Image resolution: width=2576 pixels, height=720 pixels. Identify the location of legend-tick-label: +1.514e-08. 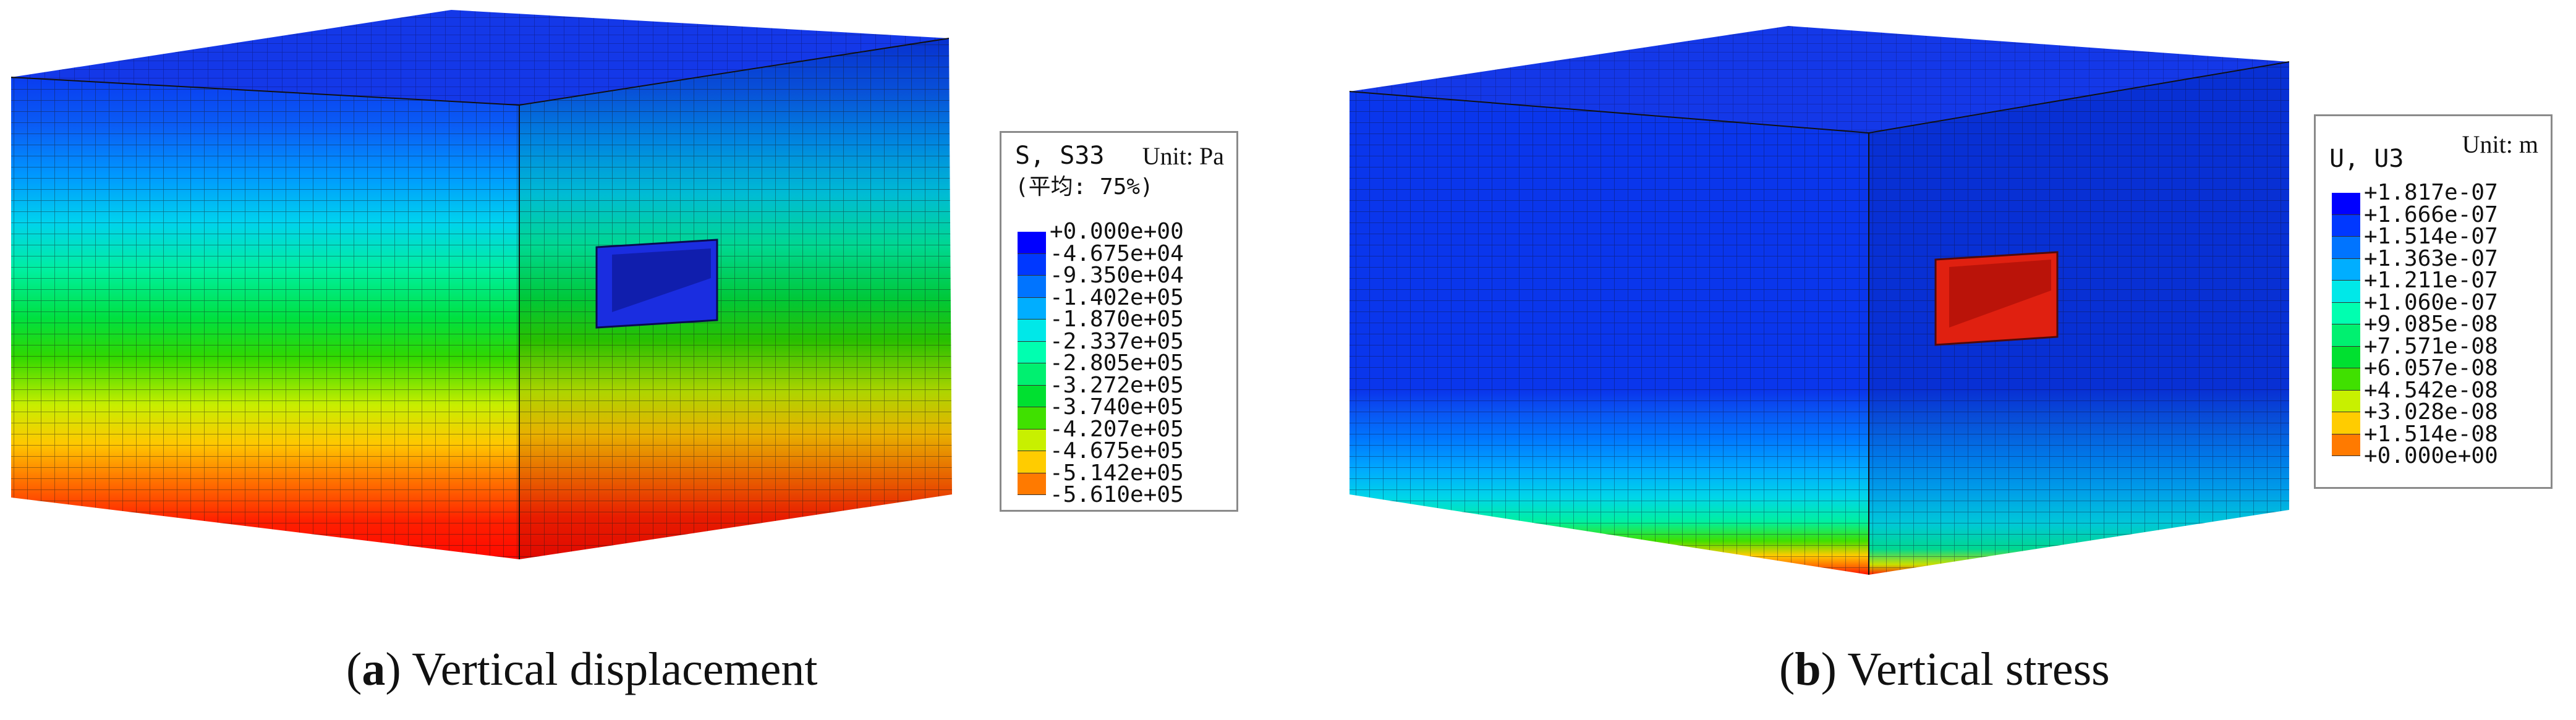
(2431, 434).